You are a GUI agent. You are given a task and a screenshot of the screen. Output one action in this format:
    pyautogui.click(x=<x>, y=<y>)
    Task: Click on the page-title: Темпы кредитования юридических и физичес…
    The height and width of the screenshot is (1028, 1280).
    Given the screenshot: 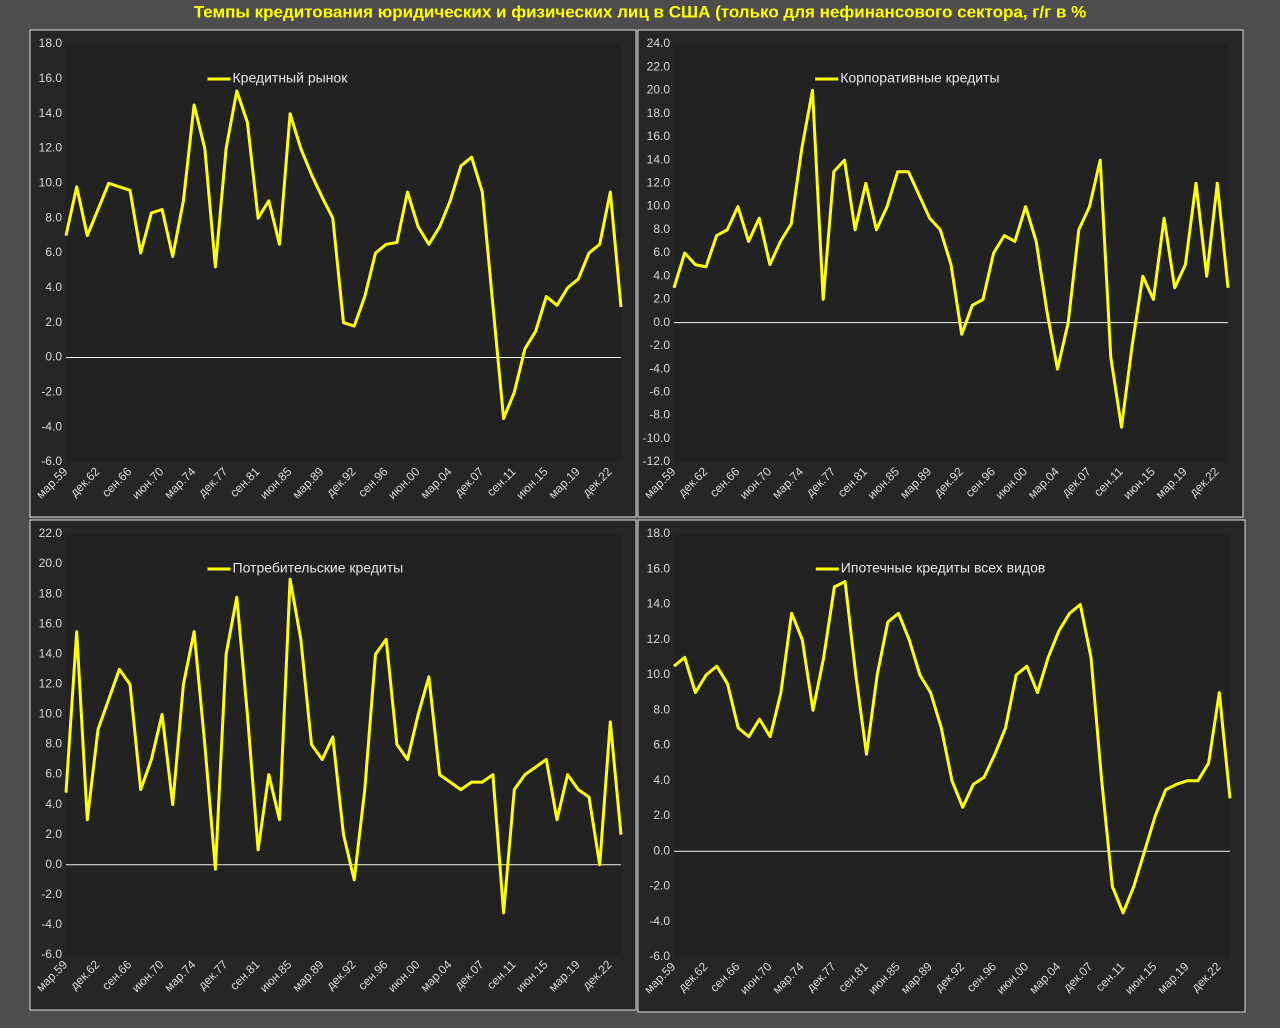 What is the action you would take?
    pyautogui.click(x=640, y=11)
    